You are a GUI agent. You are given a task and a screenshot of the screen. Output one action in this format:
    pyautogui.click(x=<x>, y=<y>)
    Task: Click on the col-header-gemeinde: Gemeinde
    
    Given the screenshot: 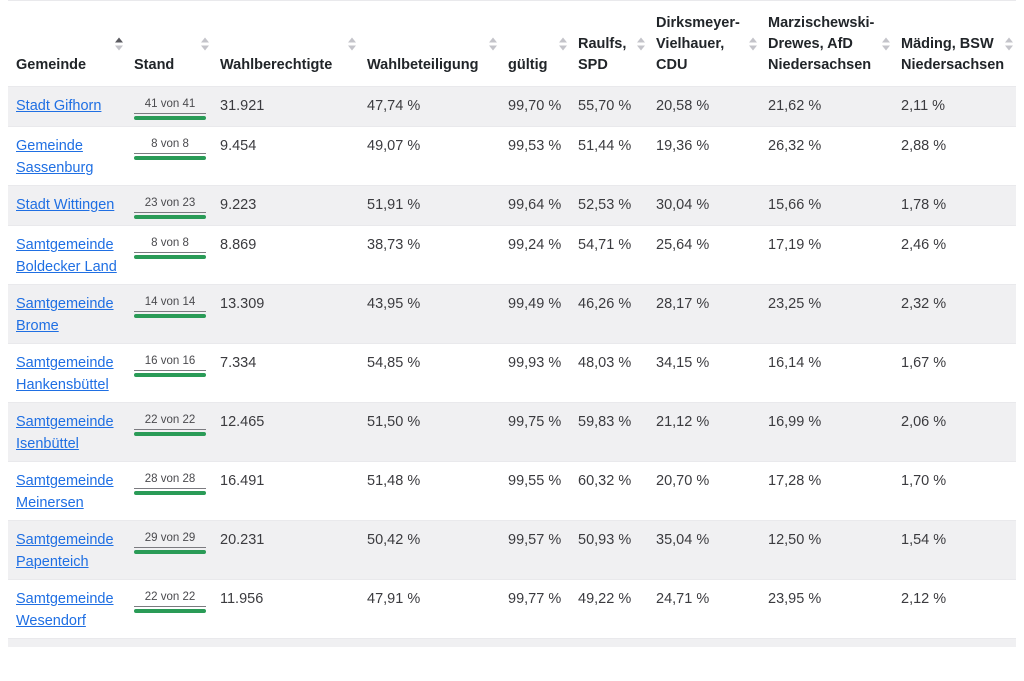 What is the action you would take?
    pyautogui.click(x=67, y=43)
    